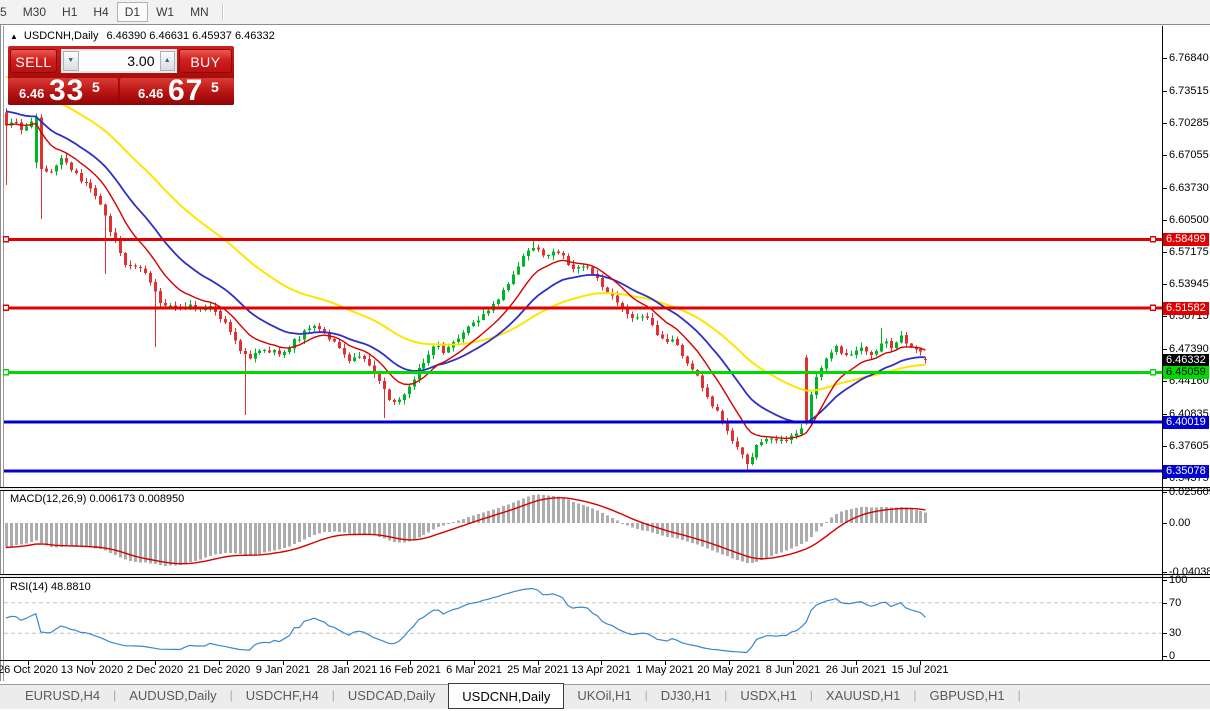 This screenshot has width=1210, height=711. I want to click on tab-usdcnh-daily: USDCNH,Daily, so click(506, 696).